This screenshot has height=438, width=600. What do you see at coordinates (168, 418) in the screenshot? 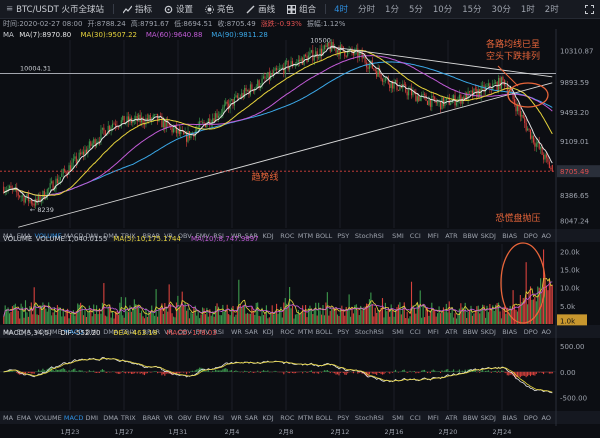
I see `indicator3-tab-vr: VR` at bounding box center [168, 418].